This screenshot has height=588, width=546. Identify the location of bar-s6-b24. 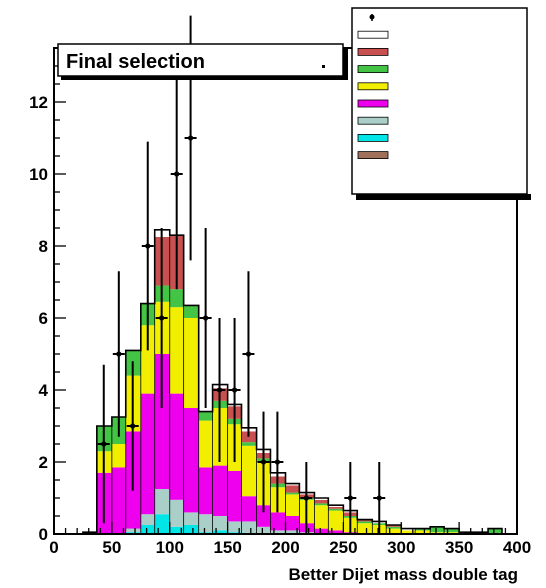
(408, 529).